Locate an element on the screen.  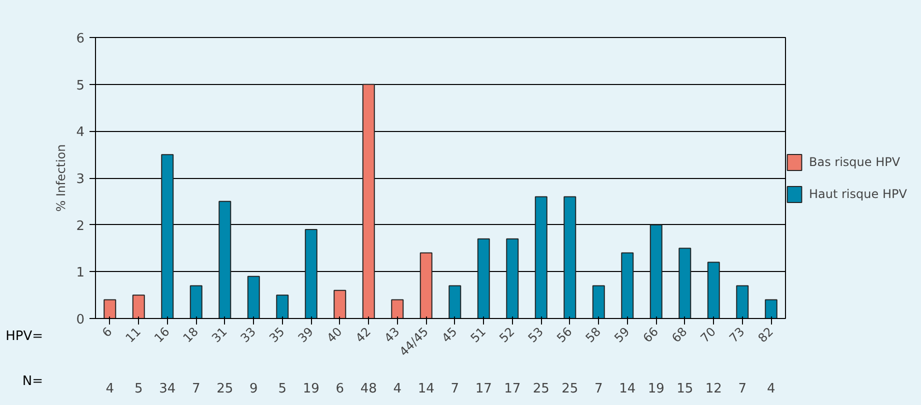
legend-label: Haut risque HPV is located at coordinates (858, 193).